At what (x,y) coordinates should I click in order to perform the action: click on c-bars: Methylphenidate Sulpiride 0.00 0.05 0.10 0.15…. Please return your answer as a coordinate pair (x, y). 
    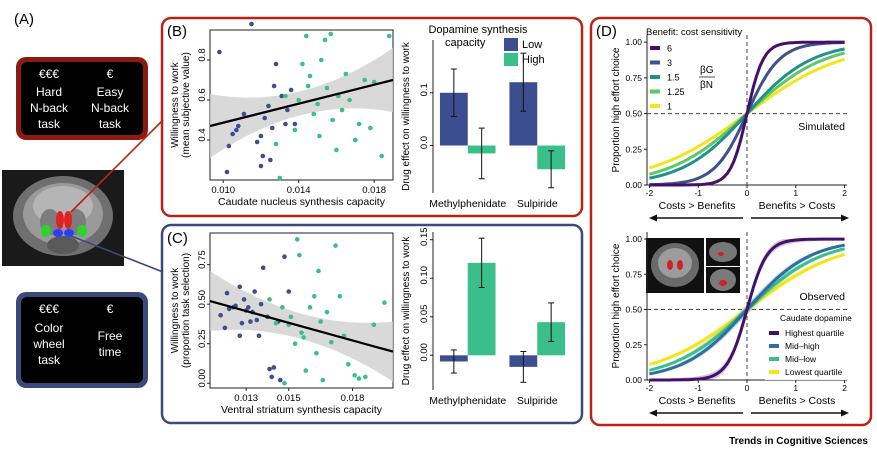
    Looking at the image, I should click on (483, 317).